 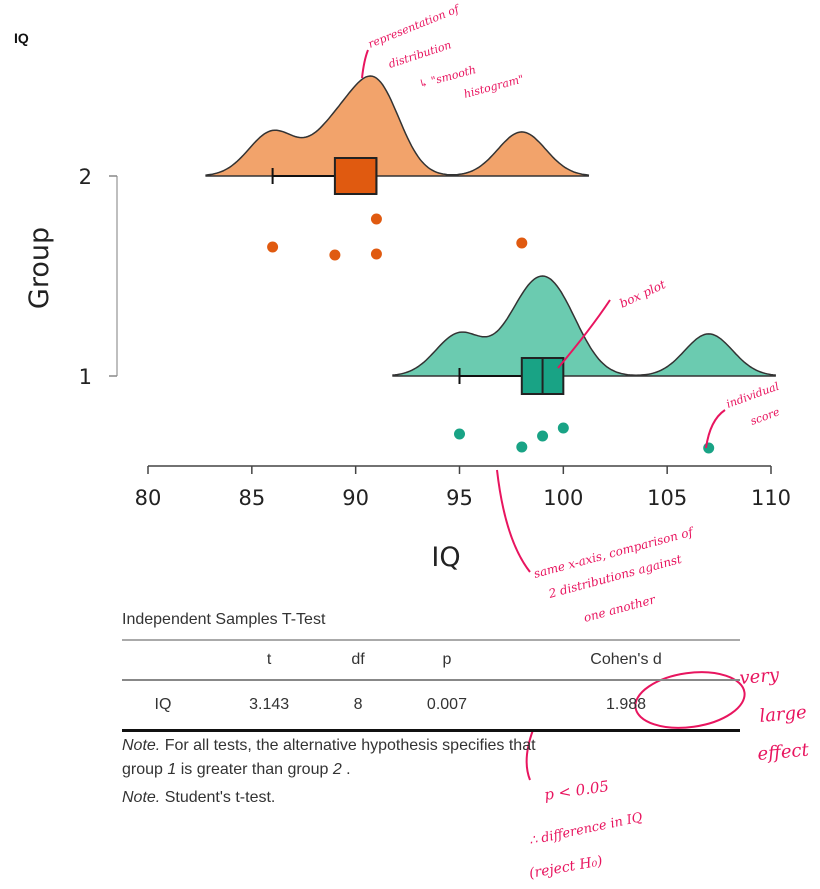 I want to click on x-tick-label: 85, so click(x=251, y=498).